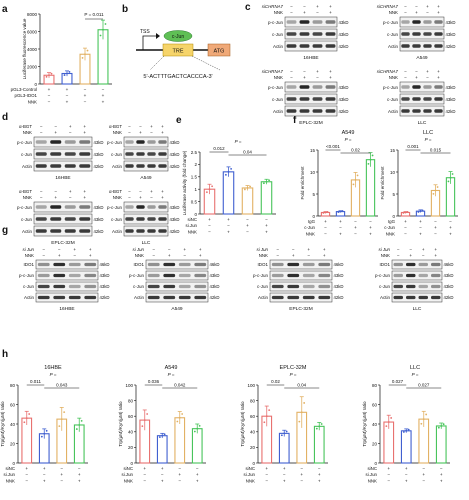 This screenshot has width=469, height=500. Describe the element at coordinates (263, 249) in the screenshot. I see `treatment-label: si Jun` at that location.